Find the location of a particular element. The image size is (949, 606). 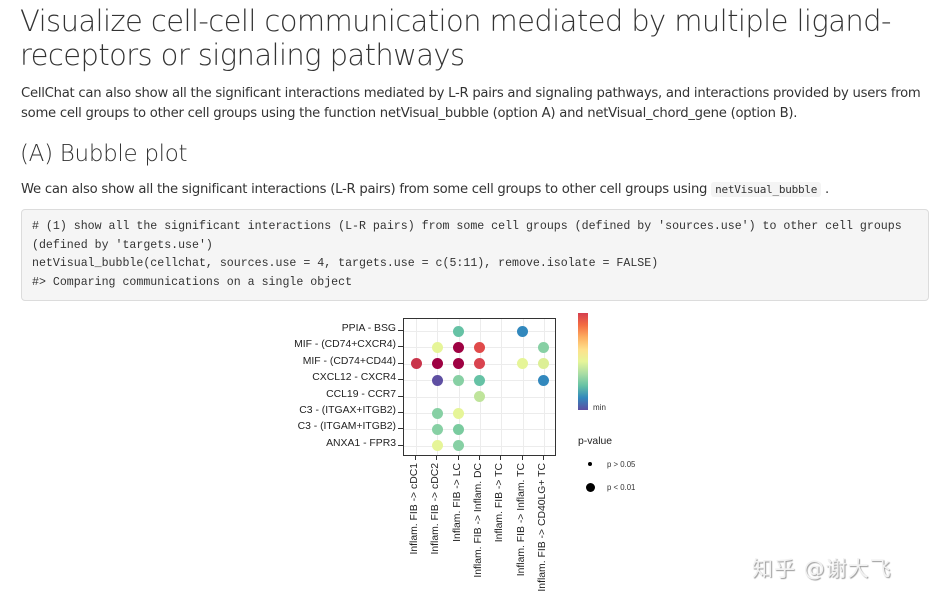

x-axis-label: Inflam. FIB -> TC is located at coordinates (500, 503).